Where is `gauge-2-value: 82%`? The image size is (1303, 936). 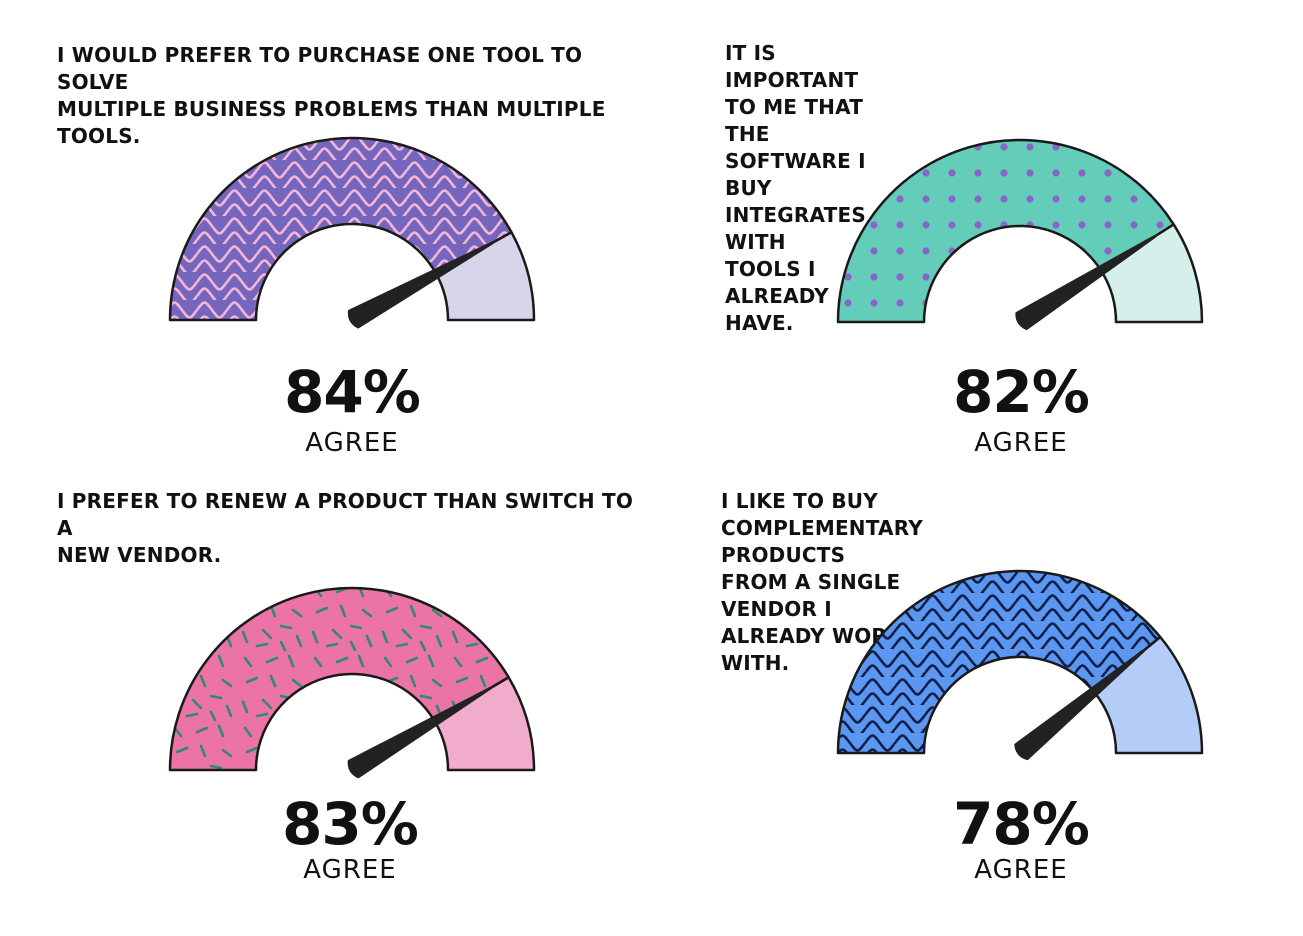 gauge-2-value: 82% is located at coordinates (1021, 392).